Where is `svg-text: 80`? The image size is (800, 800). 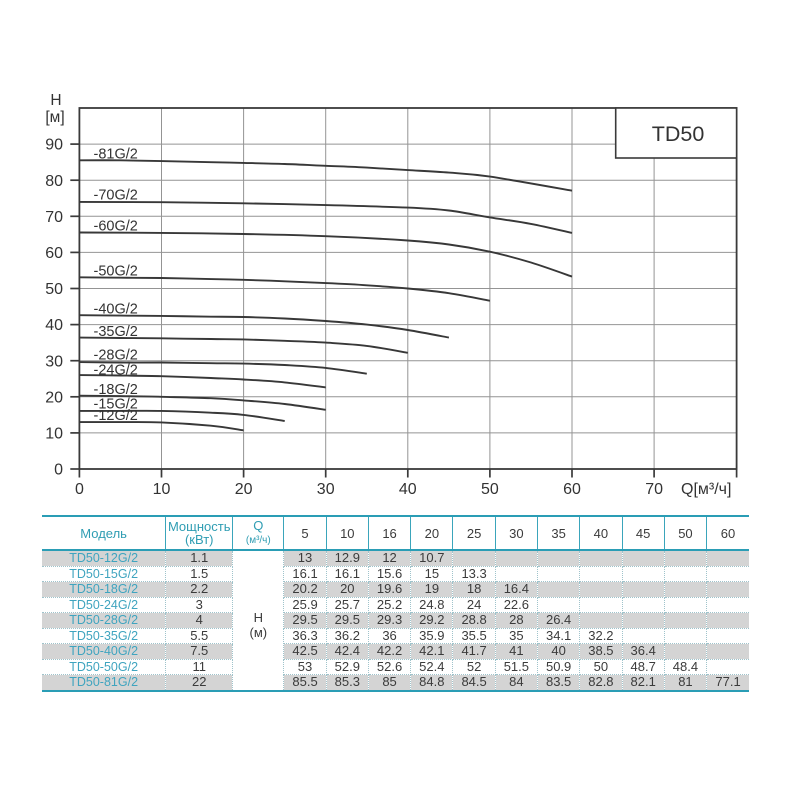 svg-text: 80 is located at coordinates (54, 181).